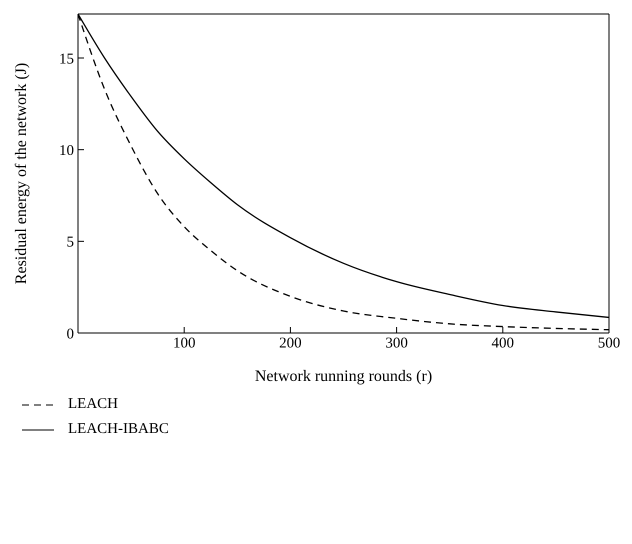 This screenshot has height=544, width=632. Describe the element at coordinates (21, 173) in the screenshot. I see `y-axis-title: Residual energy of the network (J)` at that location.